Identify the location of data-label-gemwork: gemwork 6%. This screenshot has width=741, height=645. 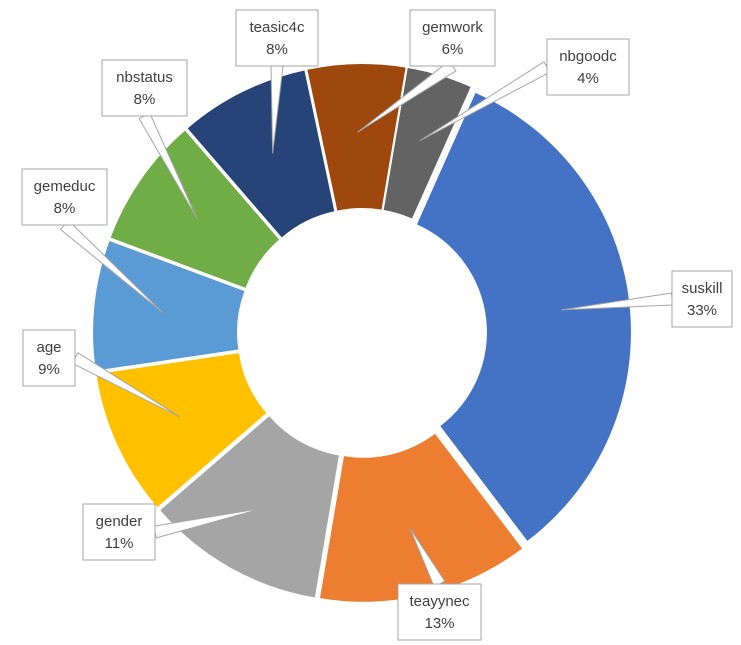
(452, 38).